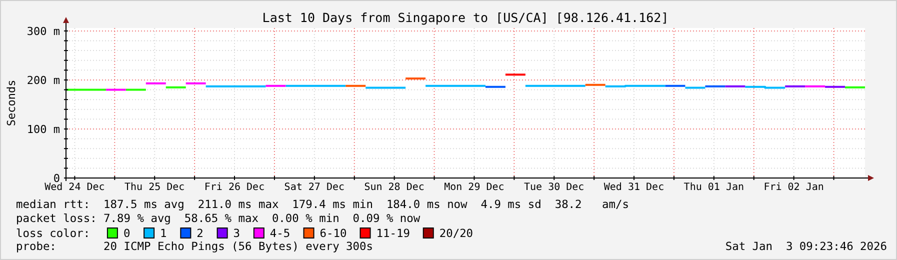 Image resolution: width=897 pixels, height=260 pixels. Describe the element at coordinates (474, 187) in the screenshot. I see `x-tick-label: Mon 29 Dec` at that location.